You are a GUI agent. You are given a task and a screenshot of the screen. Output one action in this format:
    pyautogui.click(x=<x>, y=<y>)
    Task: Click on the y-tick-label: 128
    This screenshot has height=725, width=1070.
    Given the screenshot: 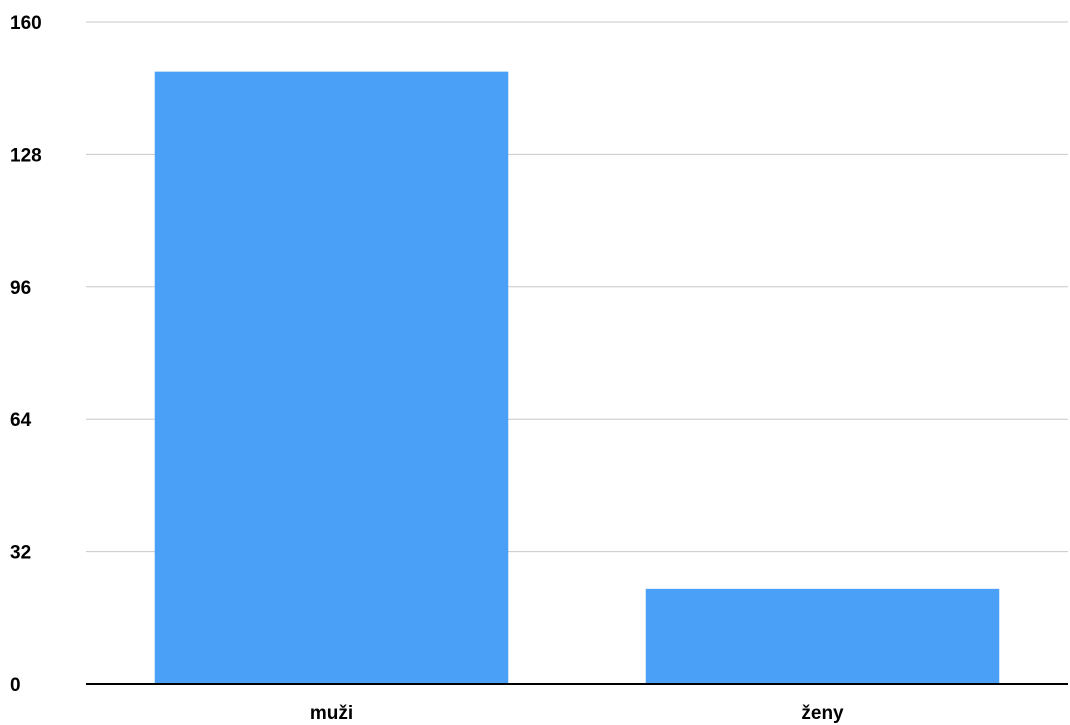 What is the action you would take?
    pyautogui.click(x=26, y=155)
    